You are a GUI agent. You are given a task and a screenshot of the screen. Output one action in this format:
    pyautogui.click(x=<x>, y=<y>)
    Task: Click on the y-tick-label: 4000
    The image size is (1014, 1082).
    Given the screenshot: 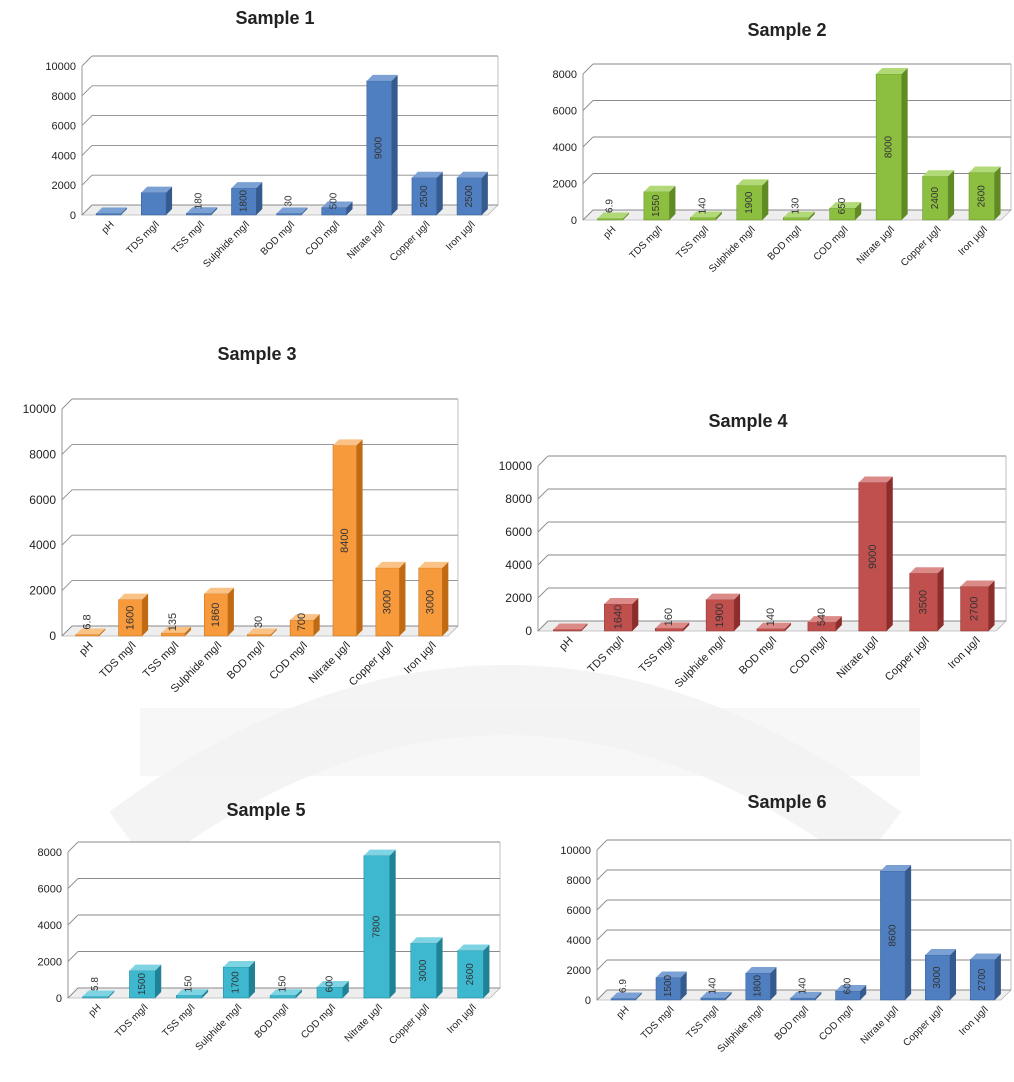 What is the action you would take?
    pyautogui.click(x=579, y=941)
    